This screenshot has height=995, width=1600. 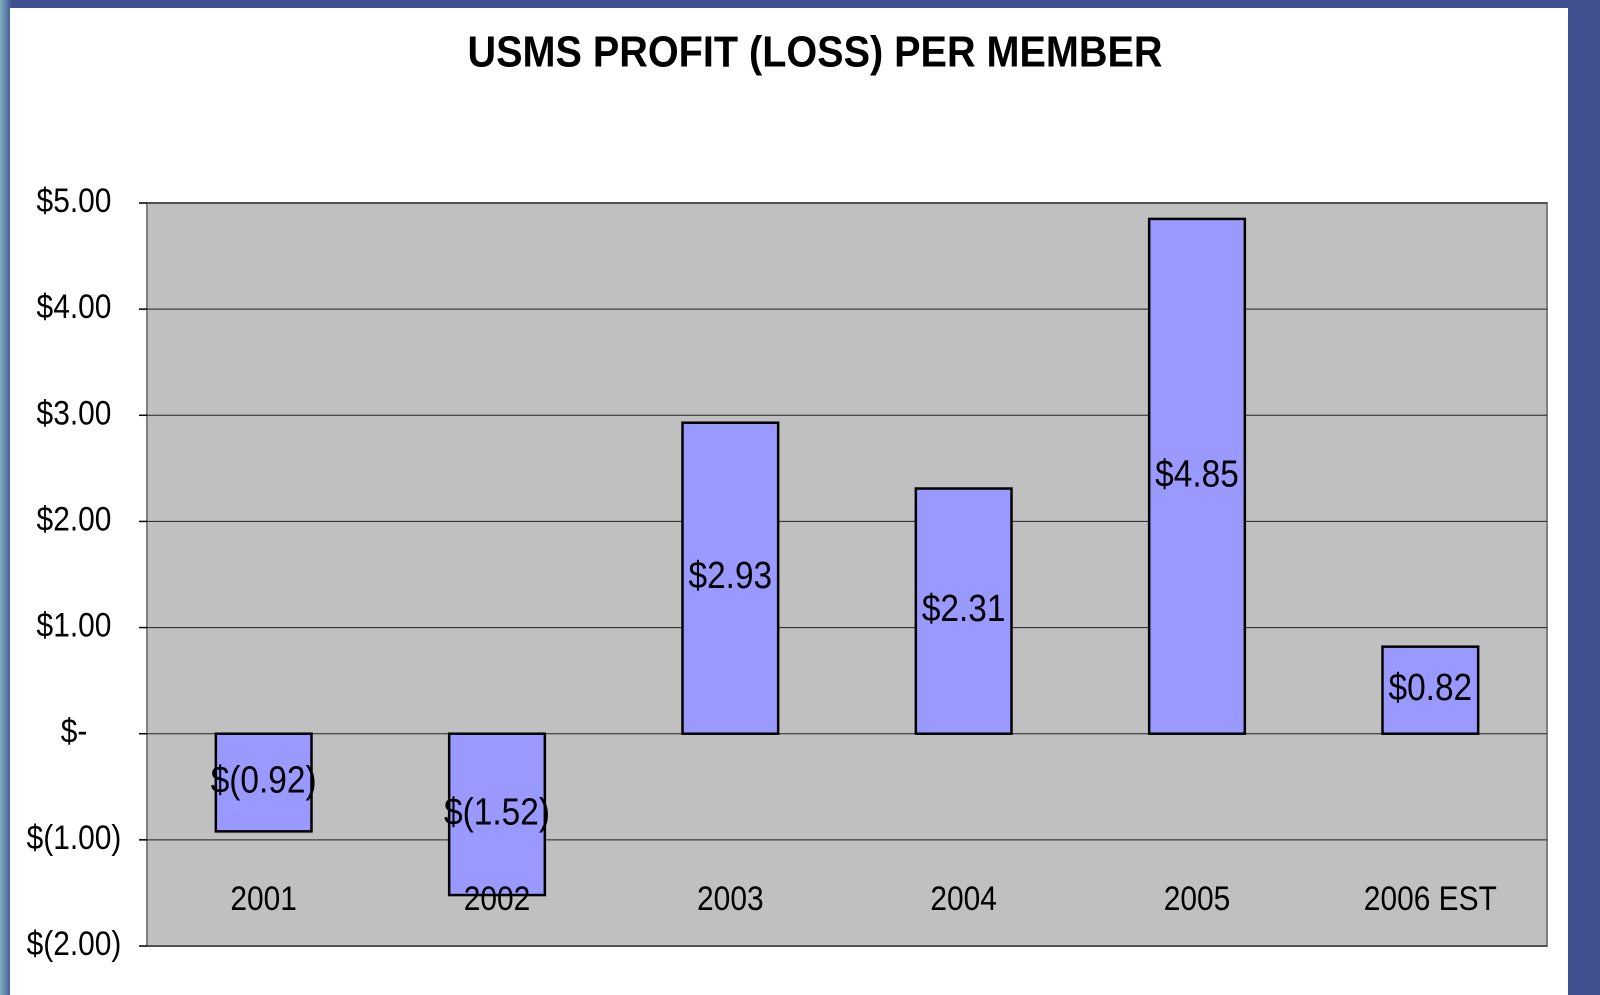 What do you see at coordinates (74, 519) in the screenshot?
I see `y-tick-label: $2.00` at bounding box center [74, 519].